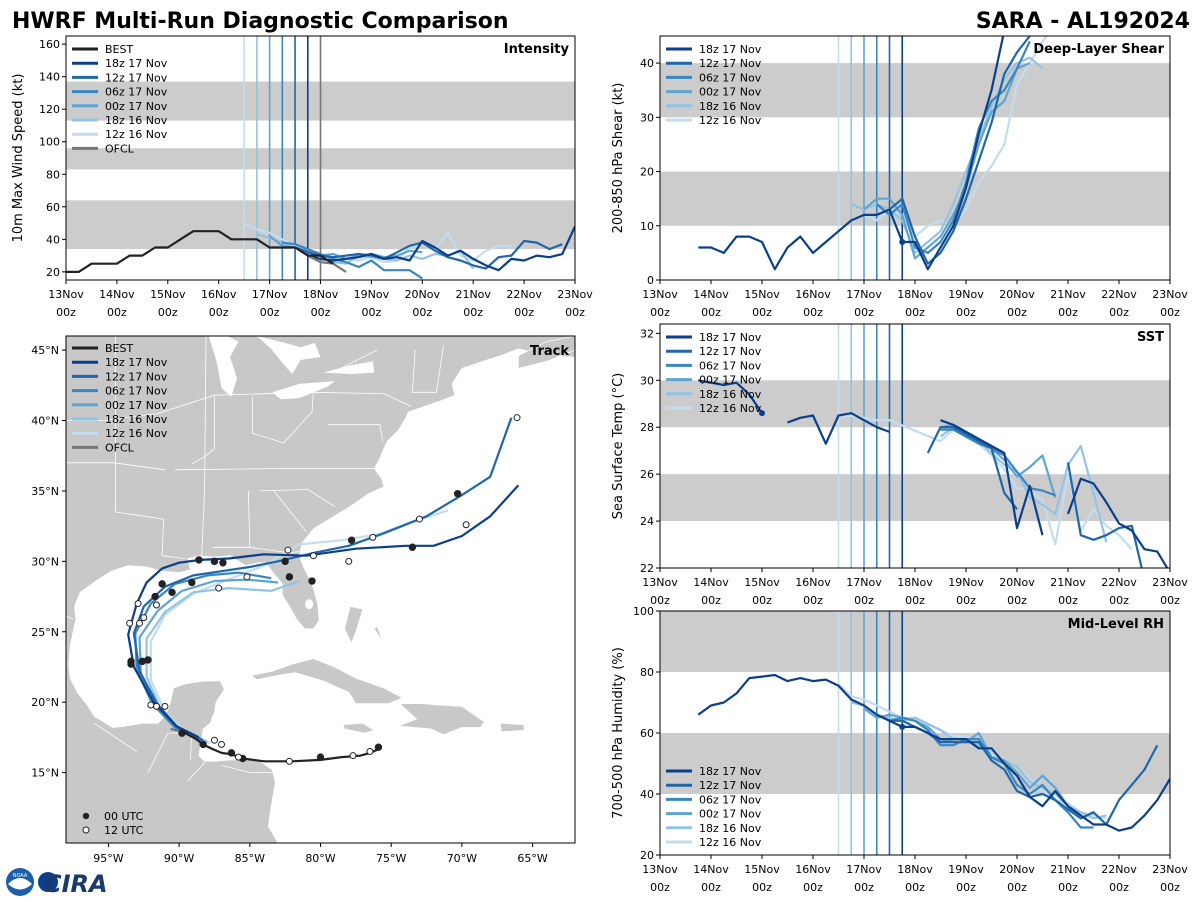  Describe the element at coordinates (124, 830) in the screenshot. I see `track-legend-12utc-label: 12 UTC` at that location.